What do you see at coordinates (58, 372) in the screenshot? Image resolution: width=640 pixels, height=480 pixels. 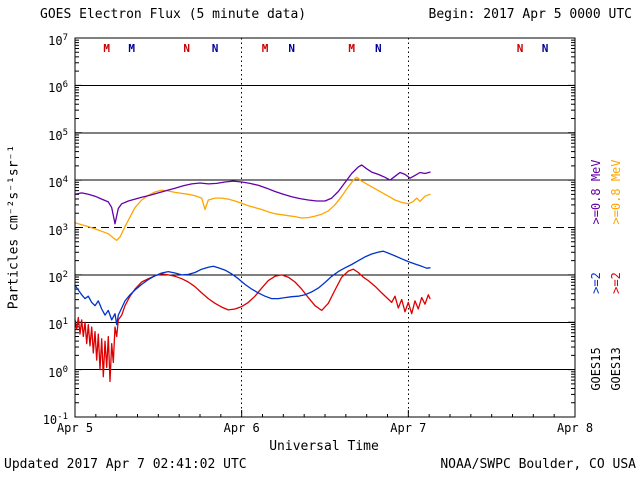 I see `y-tick-label-1e0: 10⁰` at bounding box center [58, 372].